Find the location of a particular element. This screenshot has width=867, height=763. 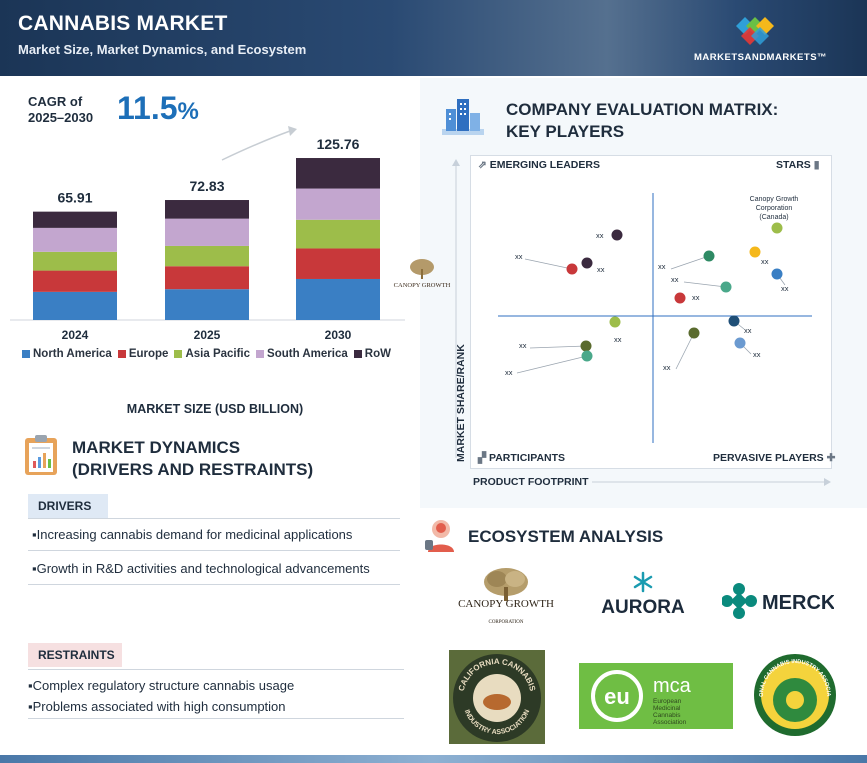

x-axis-arrow is located at coordinates (711, 482).